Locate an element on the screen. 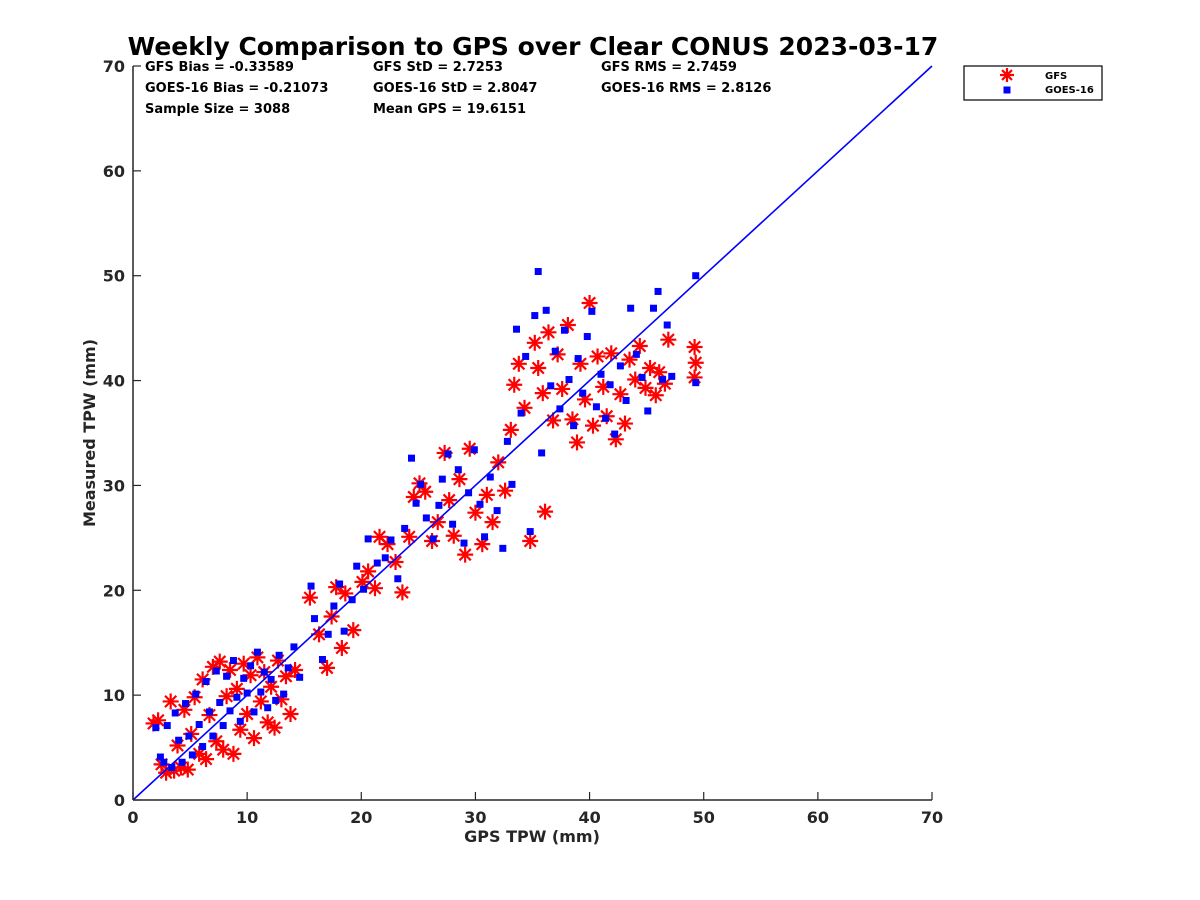  legend-goes16-marker is located at coordinates (1007, 90).